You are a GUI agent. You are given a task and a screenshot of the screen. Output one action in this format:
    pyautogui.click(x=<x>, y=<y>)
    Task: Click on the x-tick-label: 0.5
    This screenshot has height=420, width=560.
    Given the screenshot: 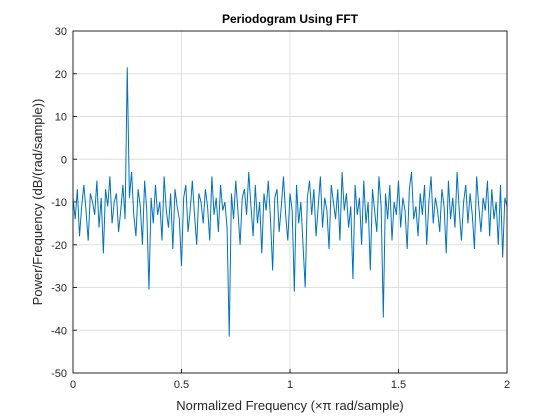 What is the action you would take?
    pyautogui.click(x=181, y=385)
    